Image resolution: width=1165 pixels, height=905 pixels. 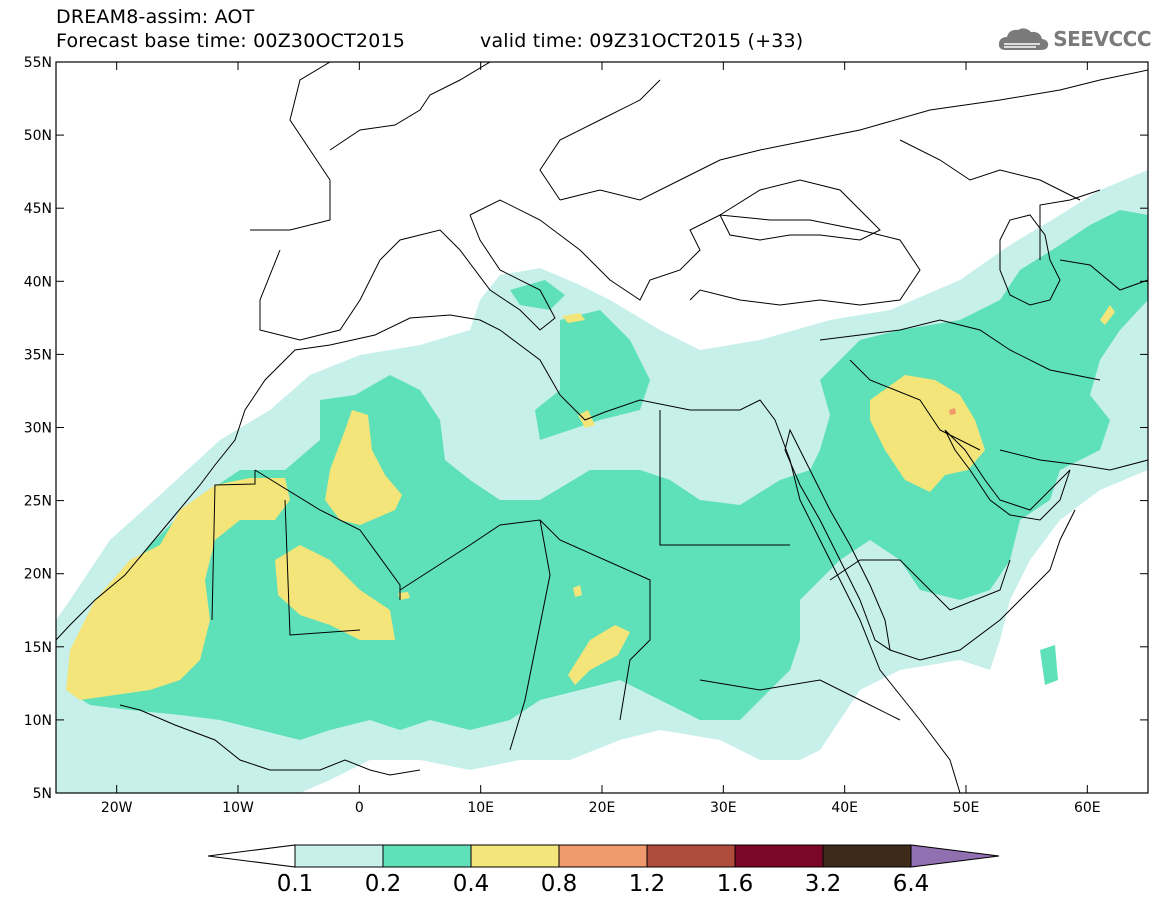 What do you see at coordinates (363, 467) in the screenshot?
I see `aot-level-0.4-algeria` at bounding box center [363, 467].